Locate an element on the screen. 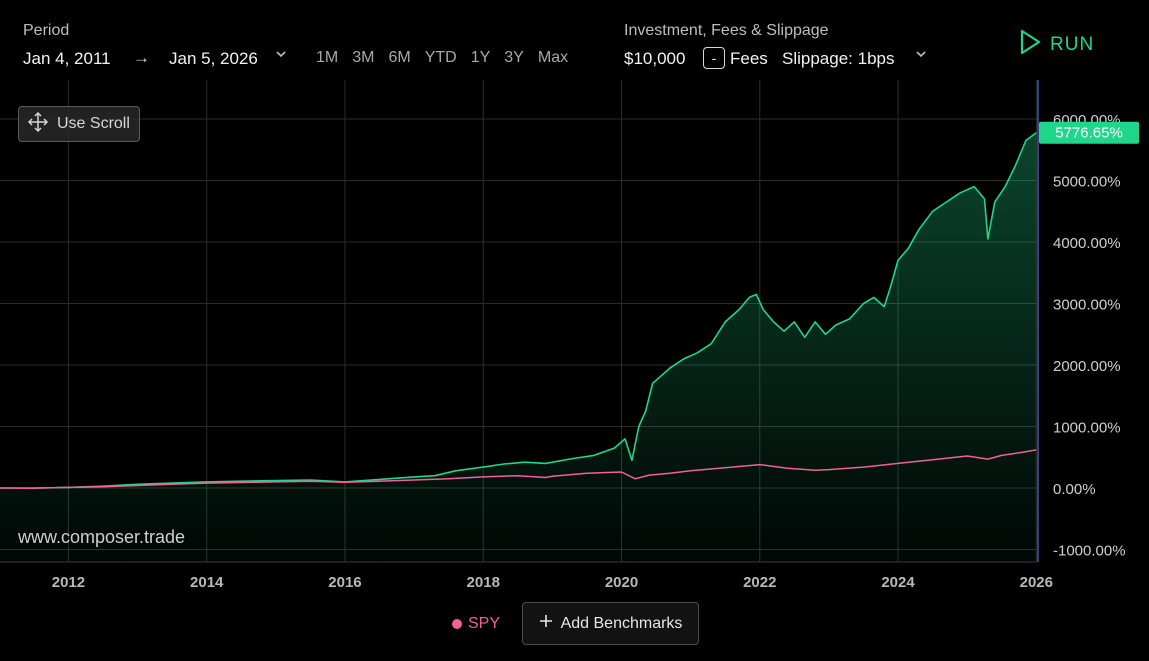 The width and height of the screenshot is (1149, 661). slippage-select: Slippage: 1bps is located at coordinates (838, 58).